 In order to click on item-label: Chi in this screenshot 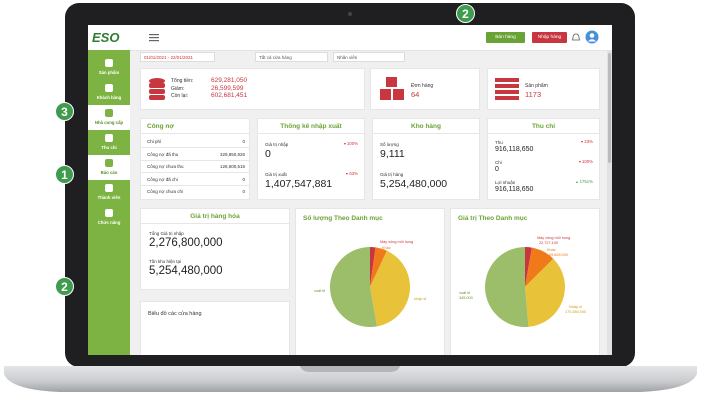, I will do `click(498, 162)`.